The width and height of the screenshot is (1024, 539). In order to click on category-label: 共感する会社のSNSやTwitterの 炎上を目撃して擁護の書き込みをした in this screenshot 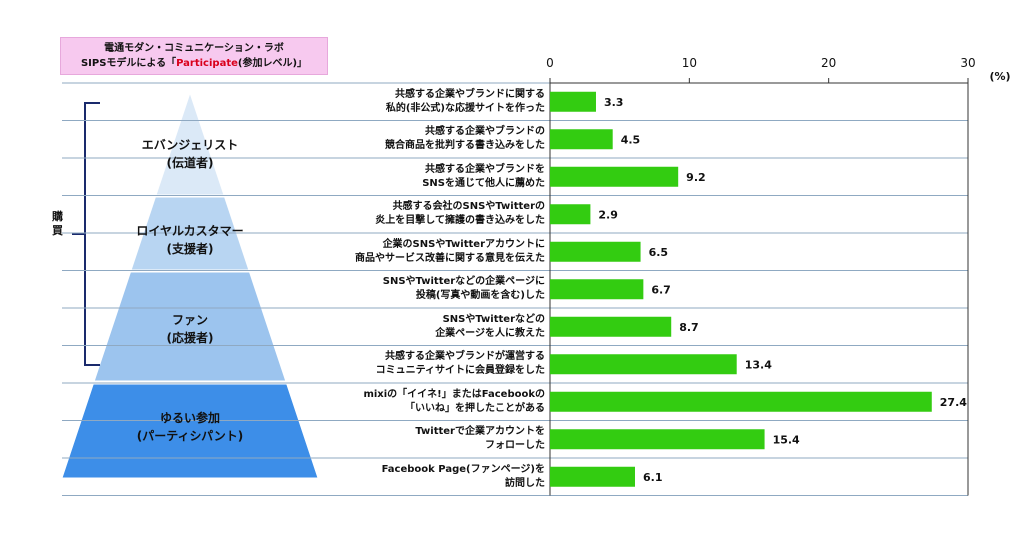, I will do `click(460, 214)`.